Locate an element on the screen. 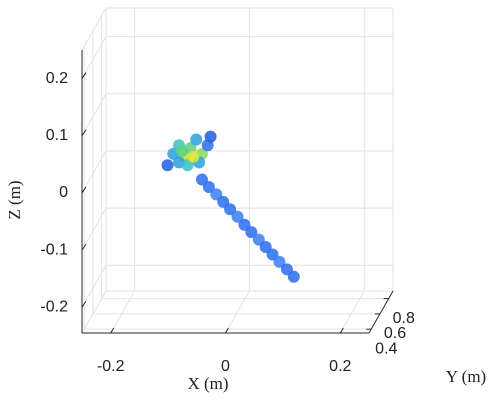  y-tick-label: 0.4 is located at coordinates (386, 348).